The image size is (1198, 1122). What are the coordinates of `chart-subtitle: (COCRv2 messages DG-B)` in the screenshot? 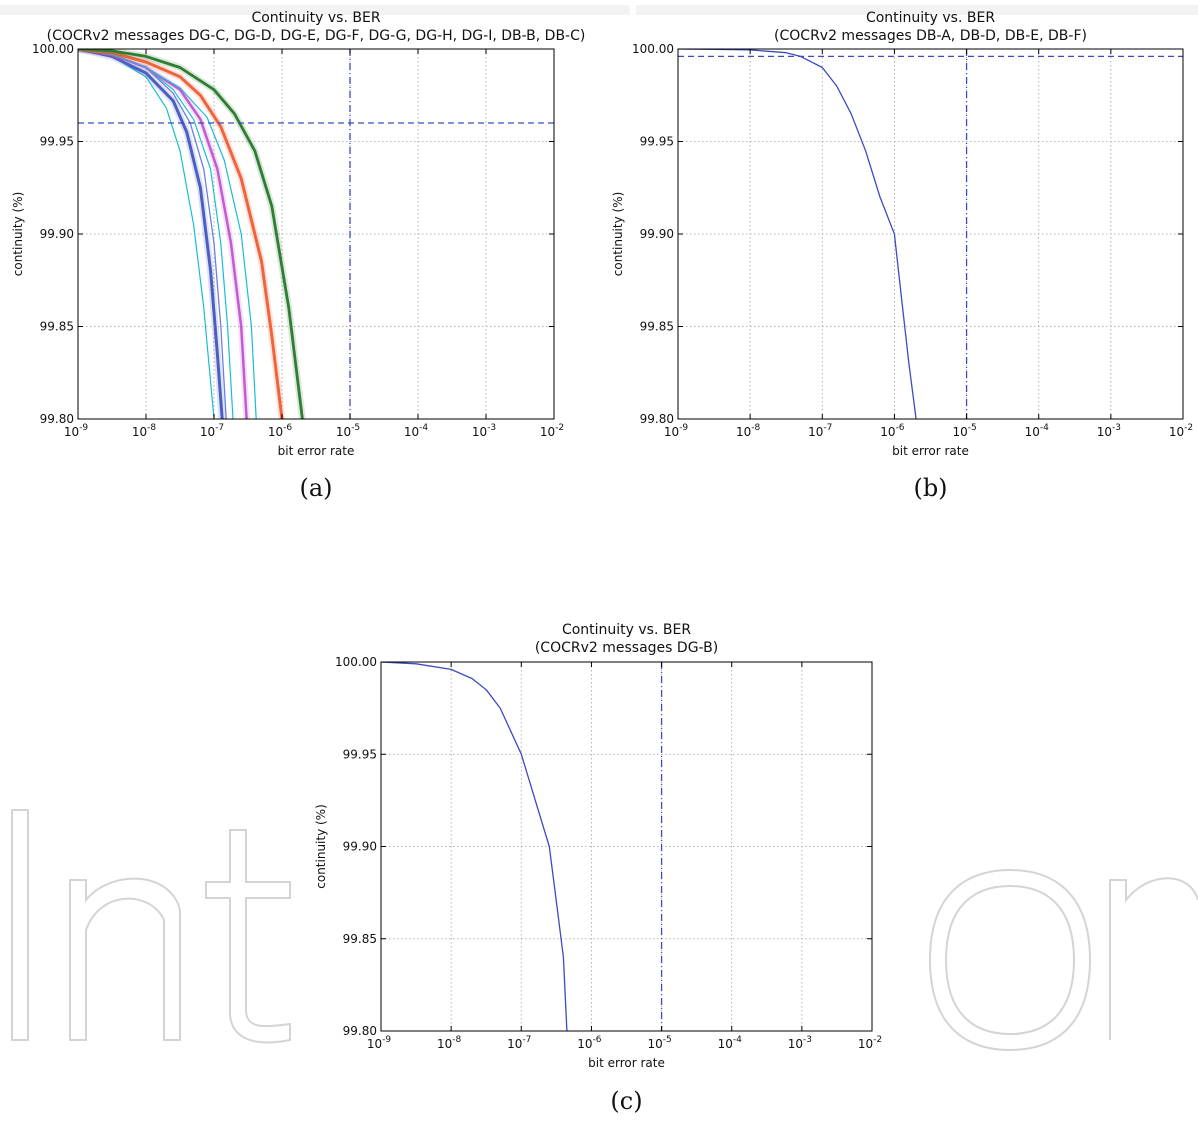 It's located at (626, 648).